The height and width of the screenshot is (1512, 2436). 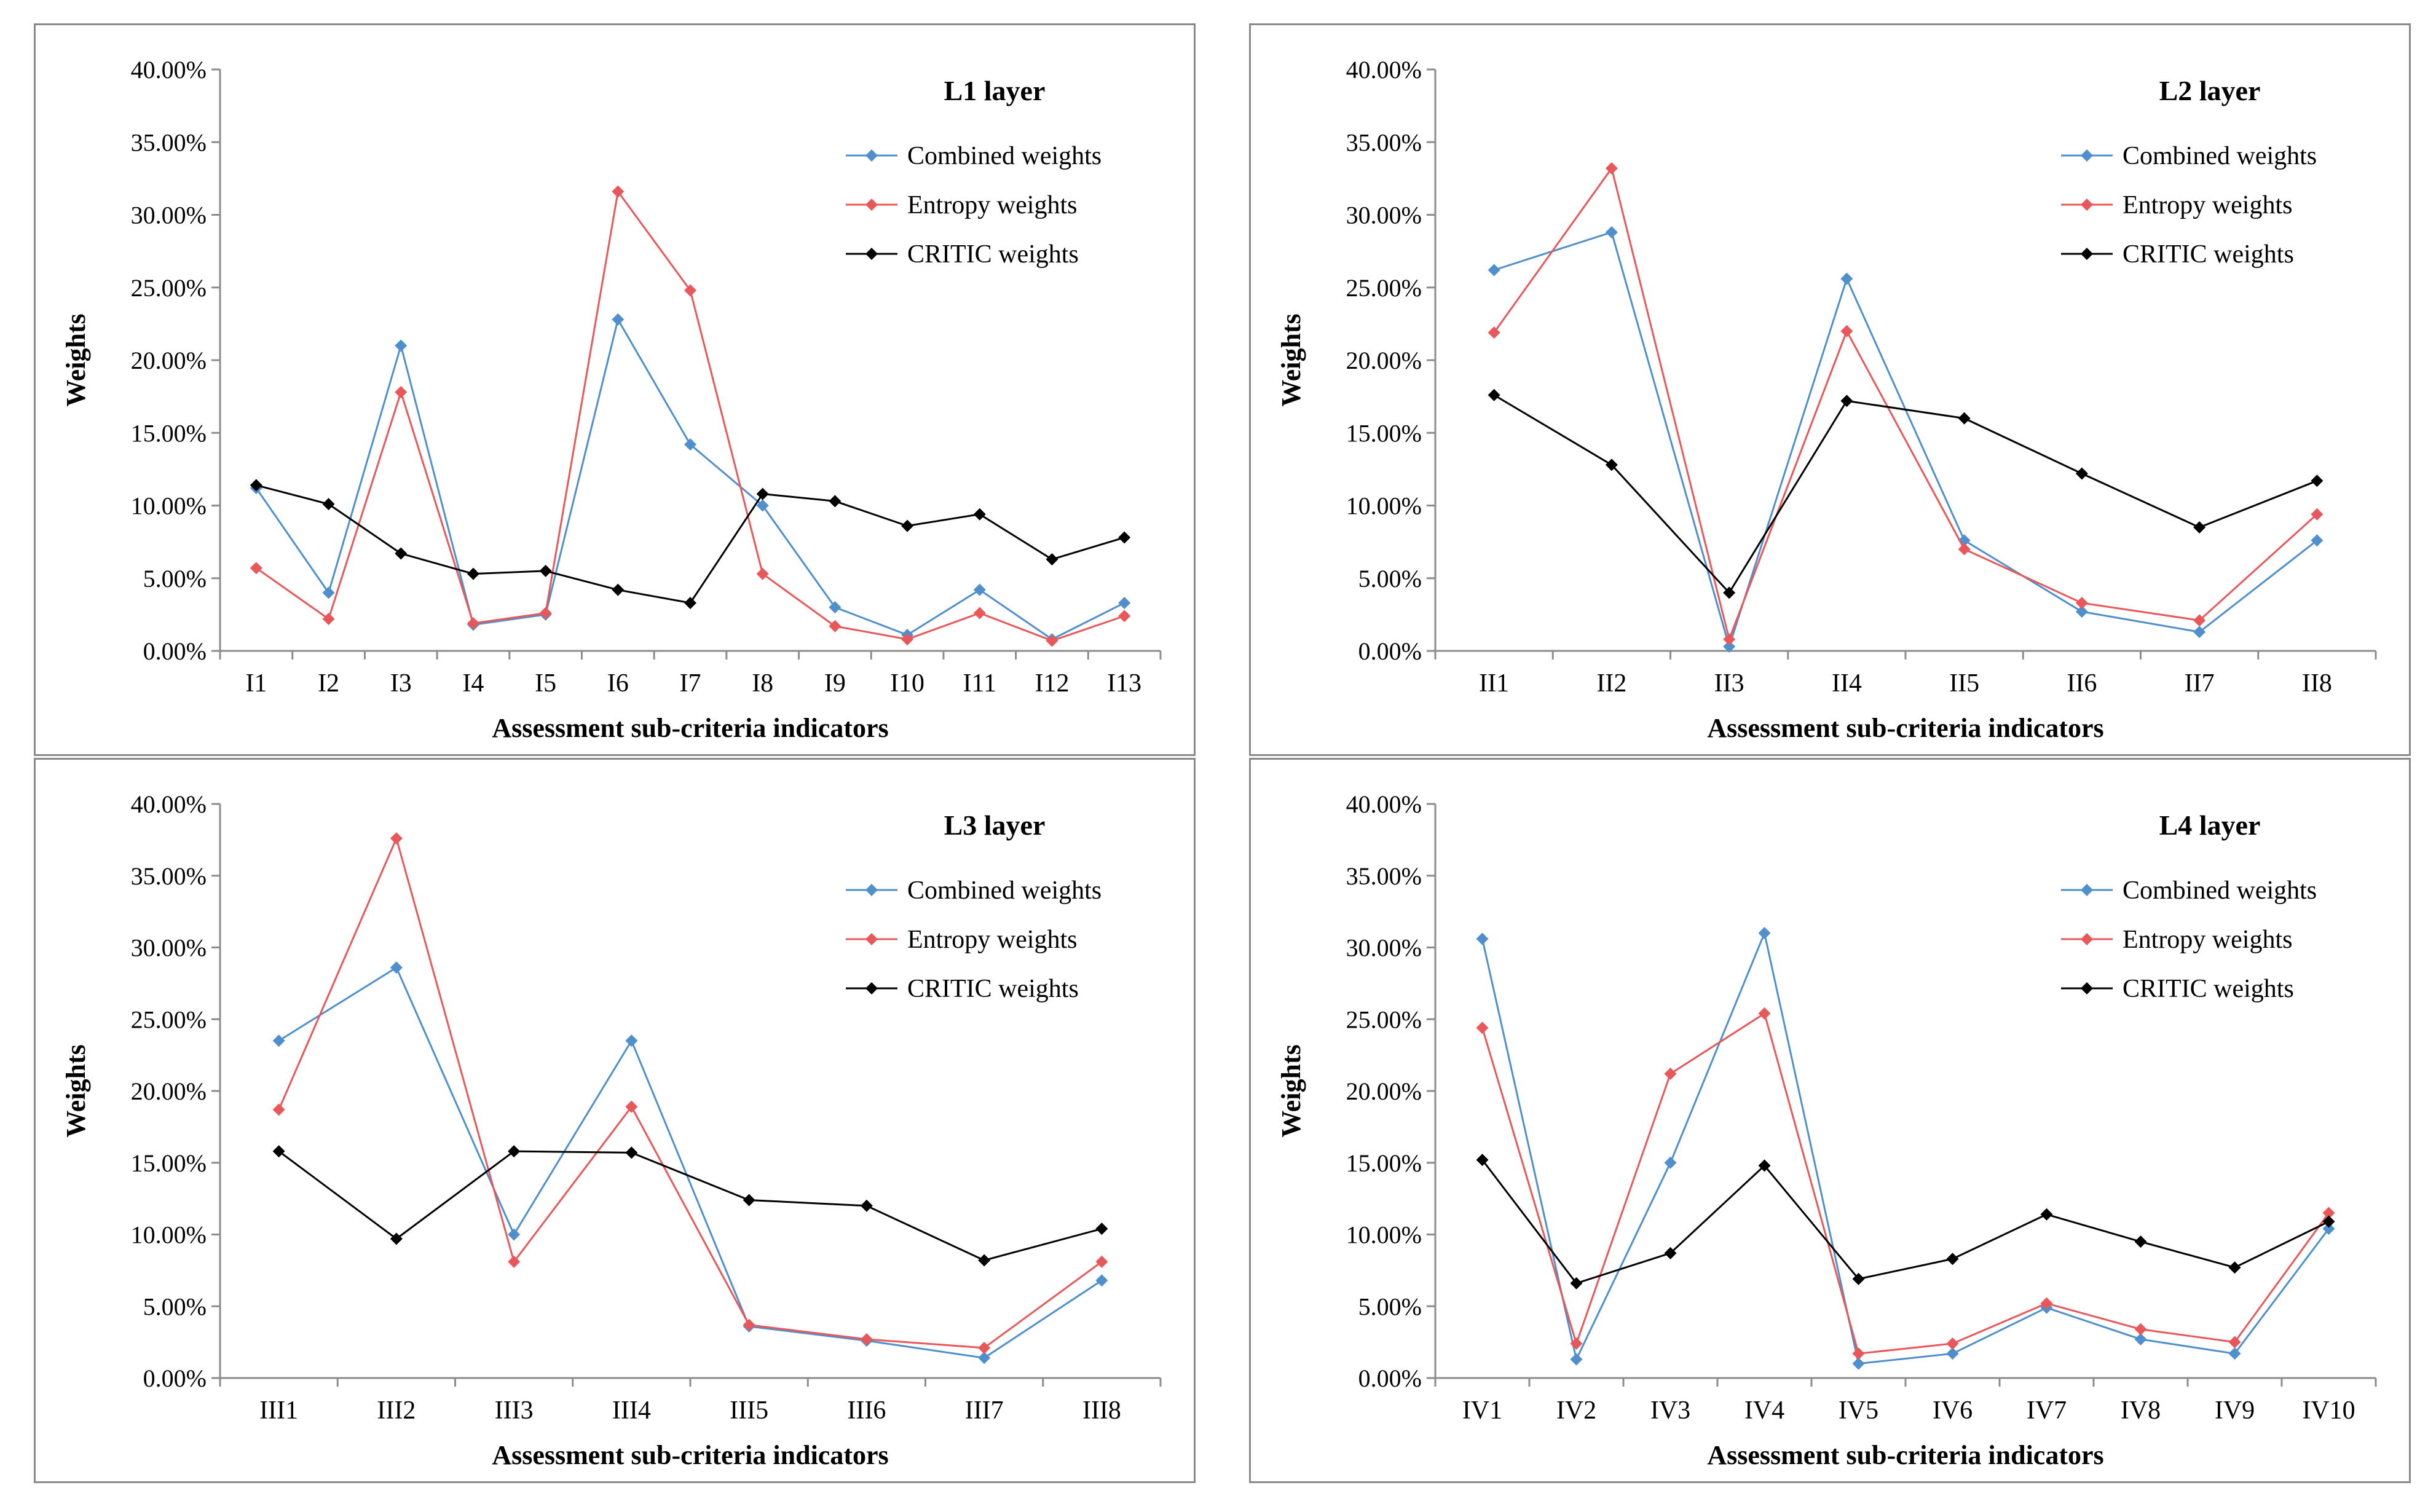 I want to click on chart-title: L1 layer, so click(x=995, y=90).